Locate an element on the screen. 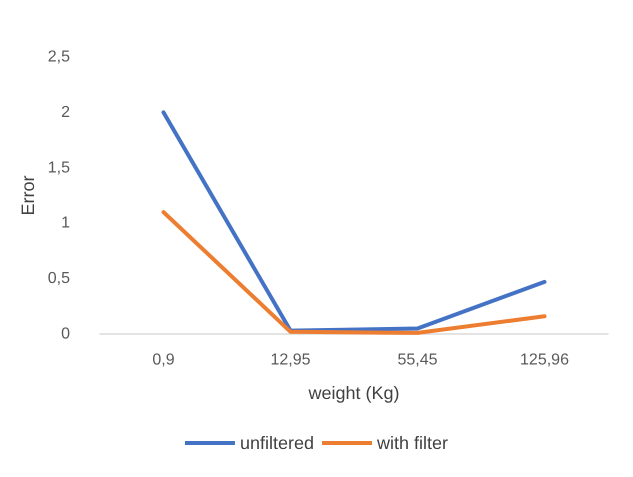 Image resolution: width=633 pixels, height=477 pixels. x-tick-label: 0,9 is located at coordinates (163, 360).